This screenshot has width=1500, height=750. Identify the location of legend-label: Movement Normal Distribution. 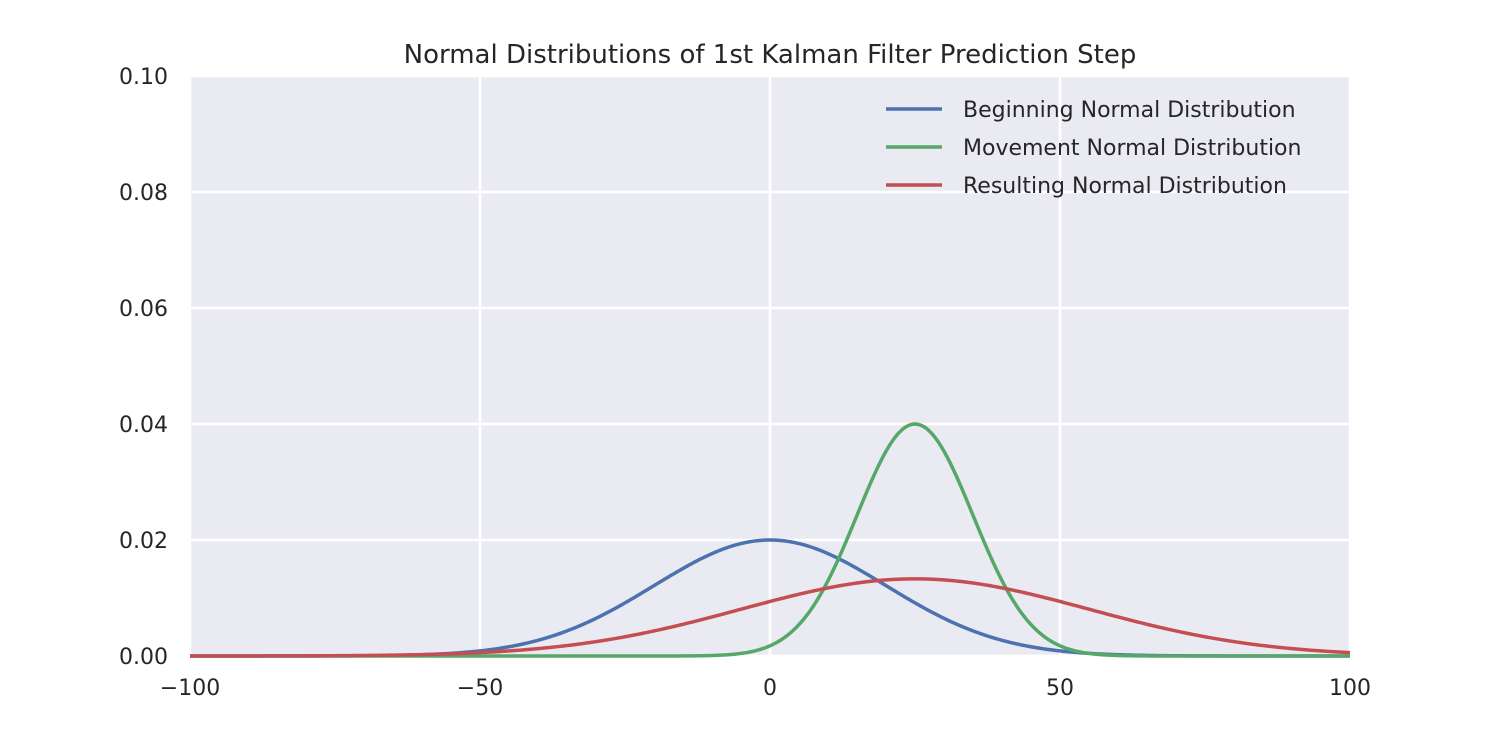
(1132, 148).